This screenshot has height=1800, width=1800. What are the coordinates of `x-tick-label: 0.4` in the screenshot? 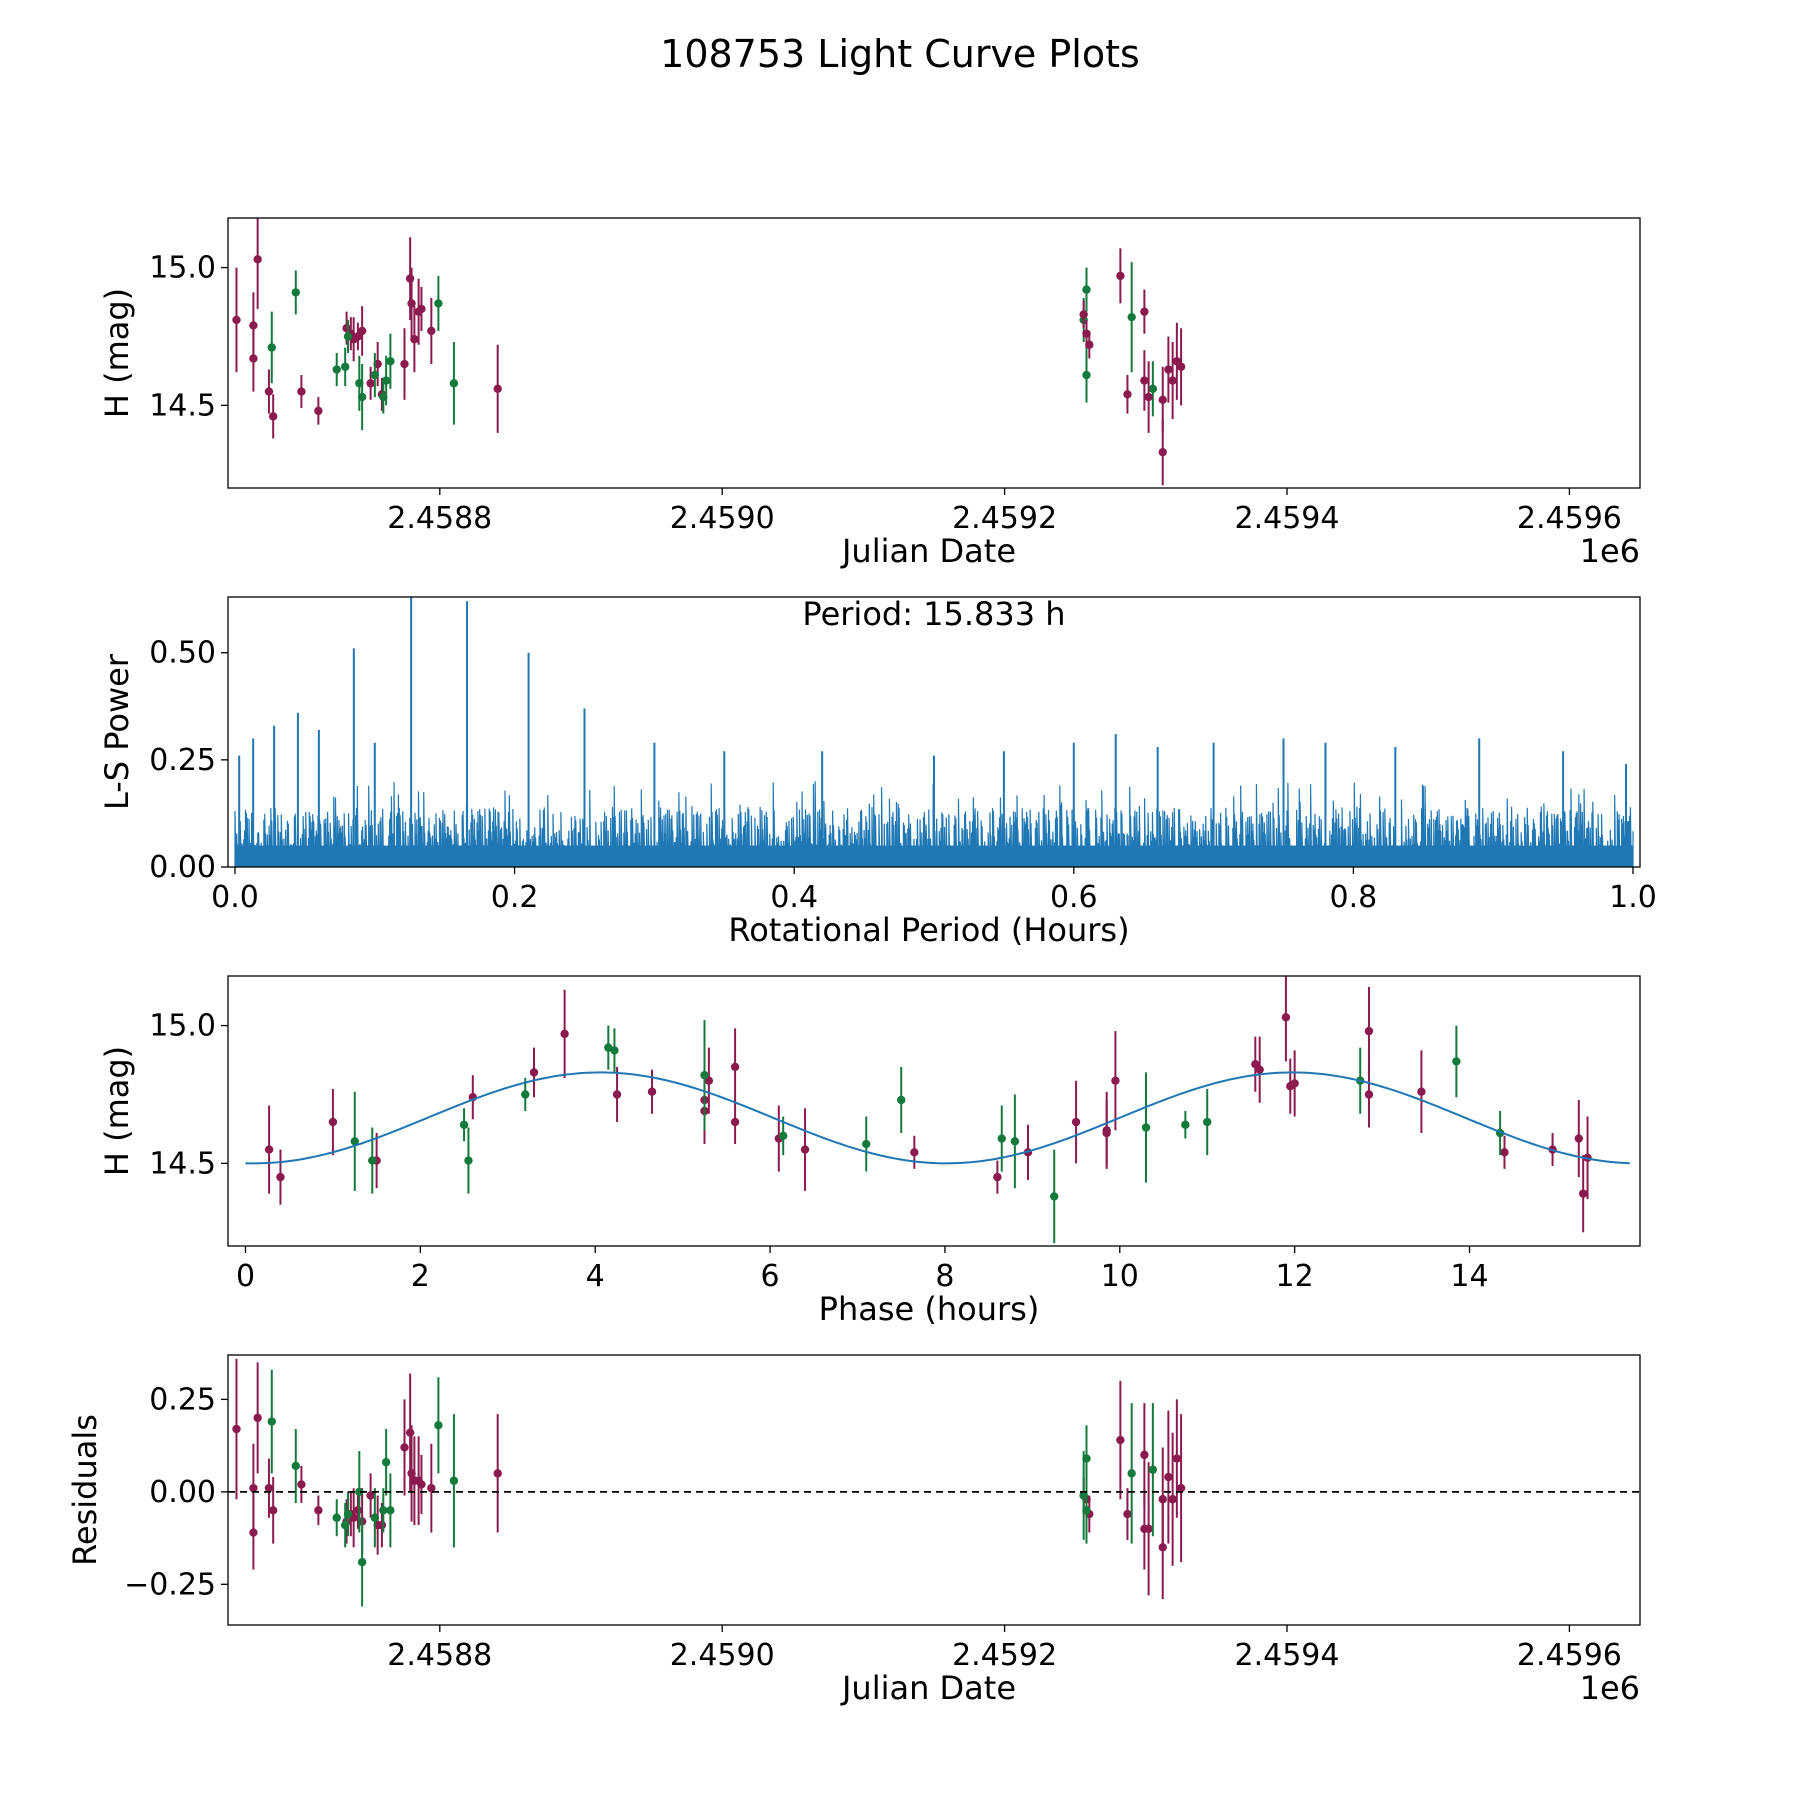 It's located at (794, 897).